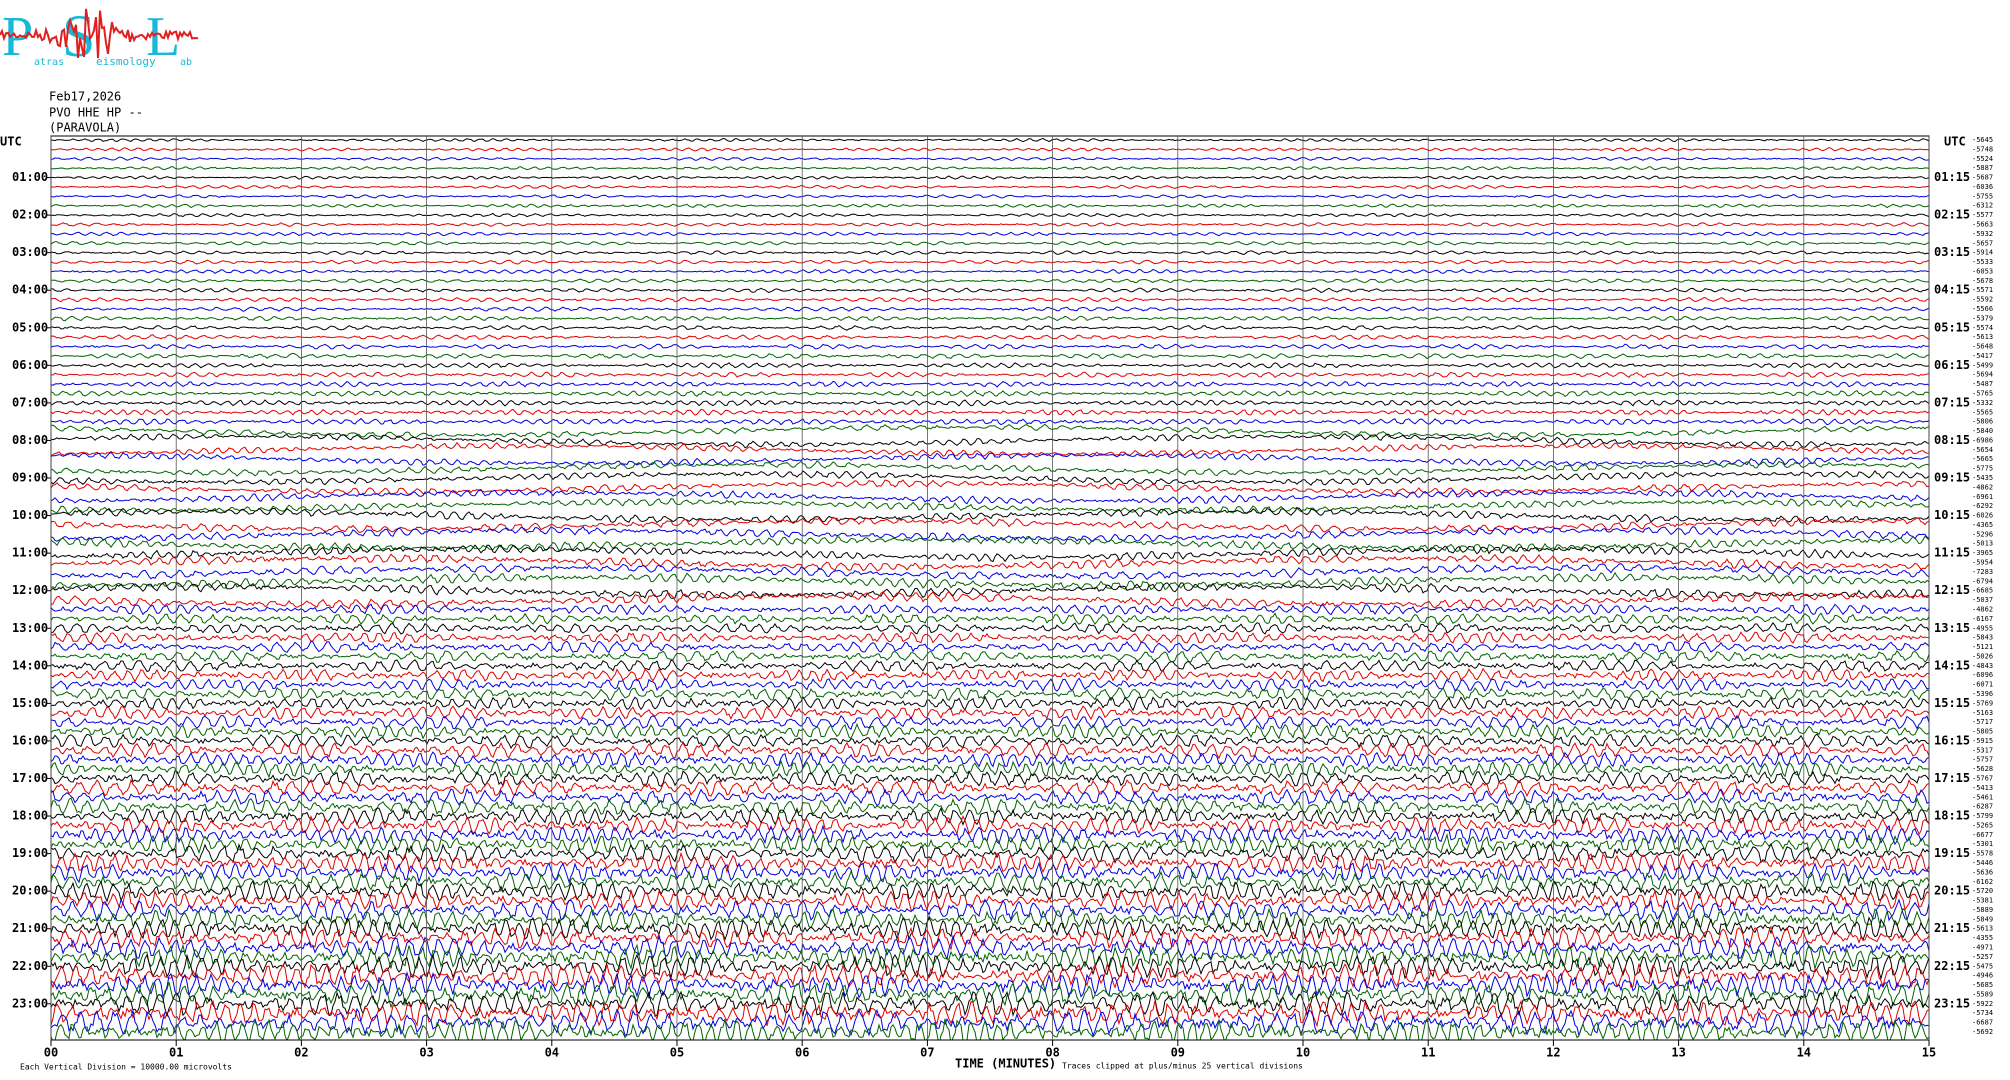 The width and height of the screenshot is (2010, 1080). I want to click on hour-label: 03:15, so click(1952, 252).